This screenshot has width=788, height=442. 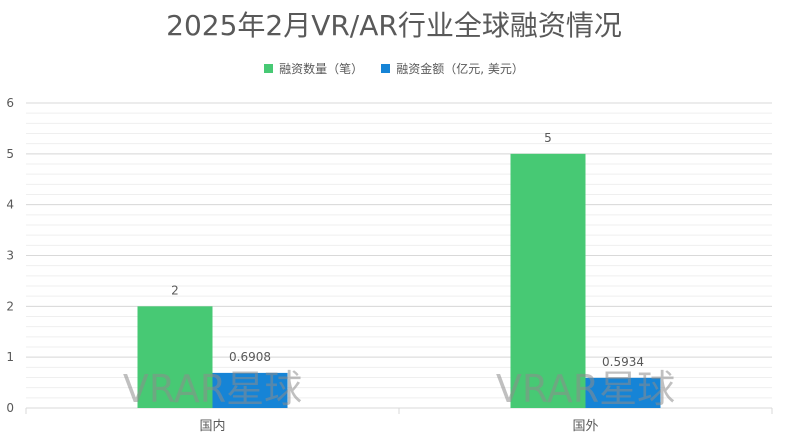 I want to click on legend-label-count: 融资数量（笔）, so click(x=321, y=69).